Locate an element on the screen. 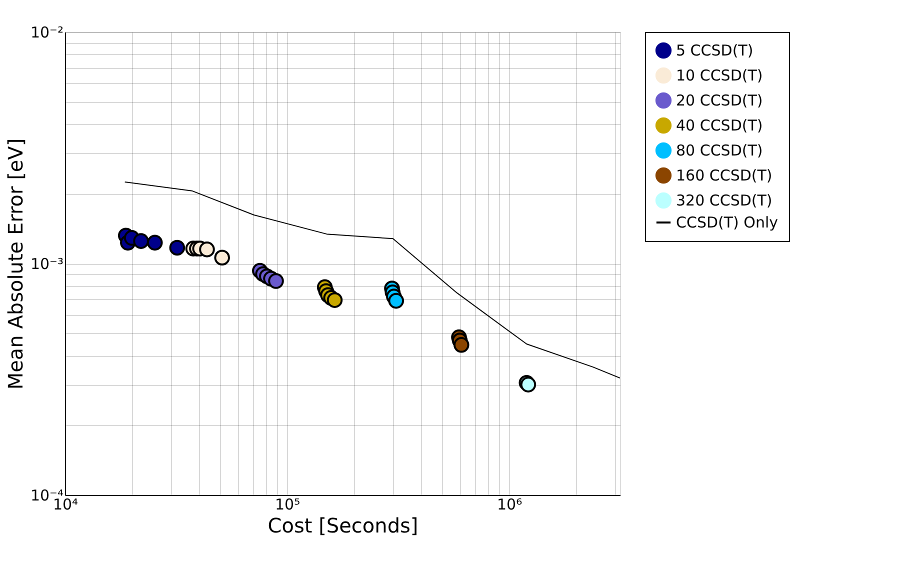  x-tick-label: 10⁶ is located at coordinates (509, 505).